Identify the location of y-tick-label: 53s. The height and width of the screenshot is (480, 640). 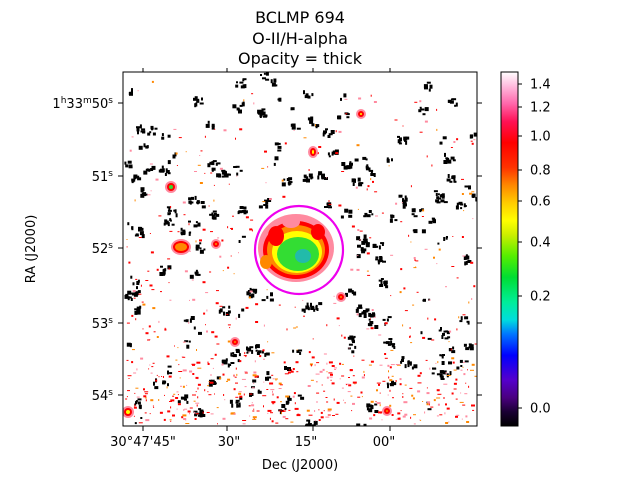
(103, 324).